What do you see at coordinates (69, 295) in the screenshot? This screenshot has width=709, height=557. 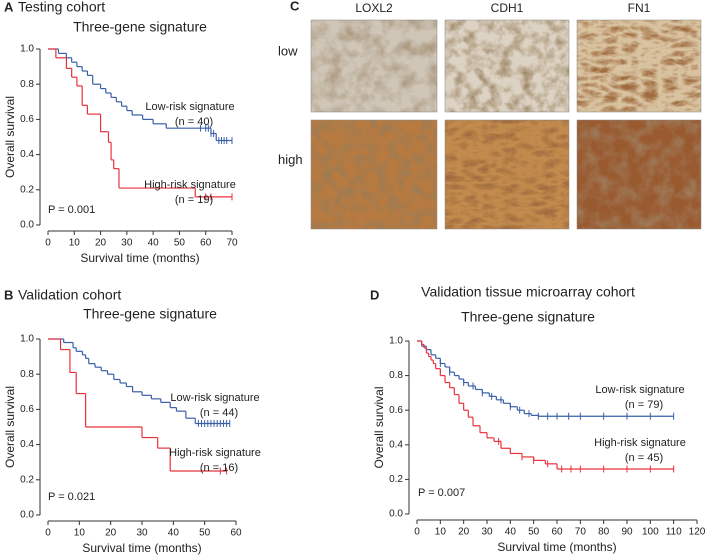 I see `chart-title: Validation cohort` at bounding box center [69, 295].